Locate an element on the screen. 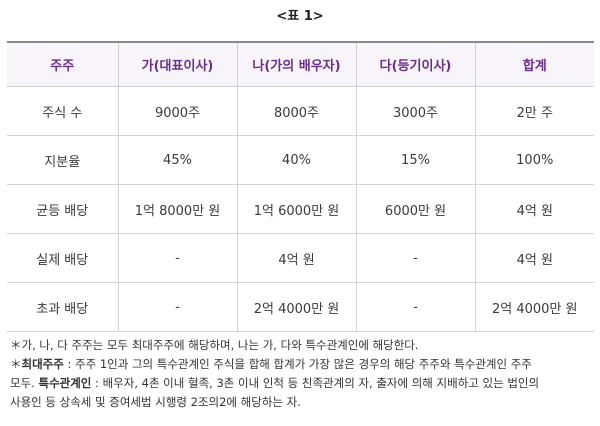 The height and width of the screenshot is (426, 600). table-header-row: 주주 가(대표이사) 나(가의 배우자) 다(등기이사) 합계 is located at coordinates (300, 64).